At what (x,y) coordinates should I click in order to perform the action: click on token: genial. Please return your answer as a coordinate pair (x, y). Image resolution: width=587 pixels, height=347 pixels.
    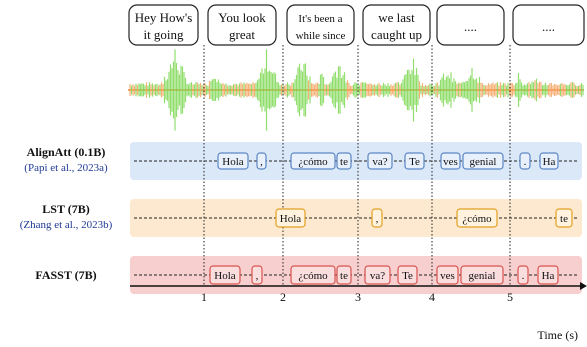
    Looking at the image, I should click on (483, 161).